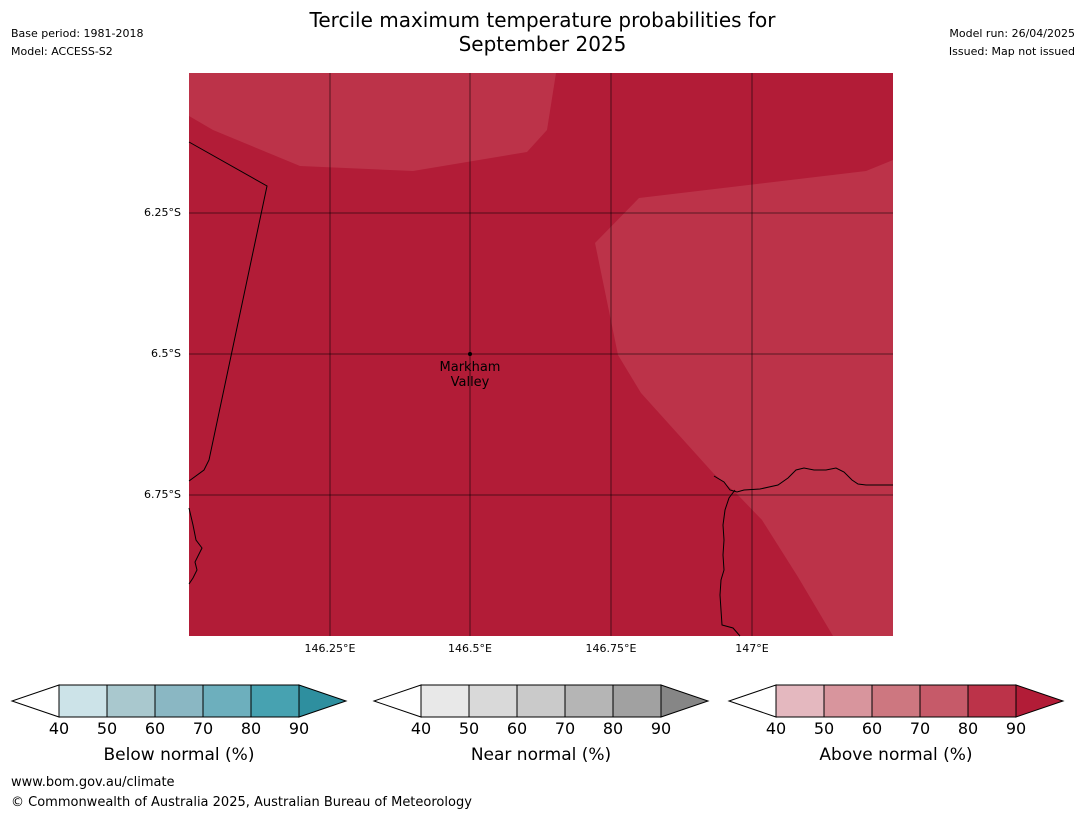  Describe the element at coordinates (162, 212) in the screenshot. I see `lat-label-6-25s: 6.25°S` at that location.